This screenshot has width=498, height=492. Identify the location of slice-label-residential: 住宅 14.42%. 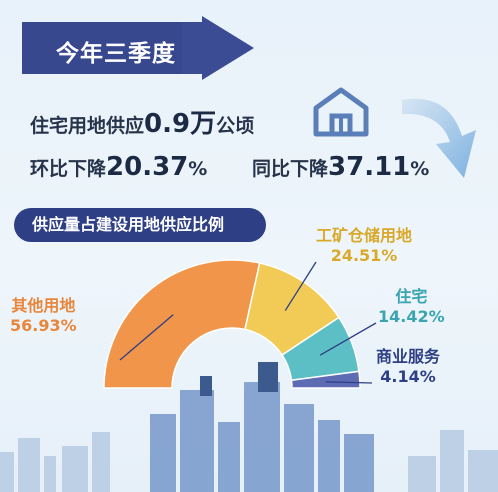
(411, 304).